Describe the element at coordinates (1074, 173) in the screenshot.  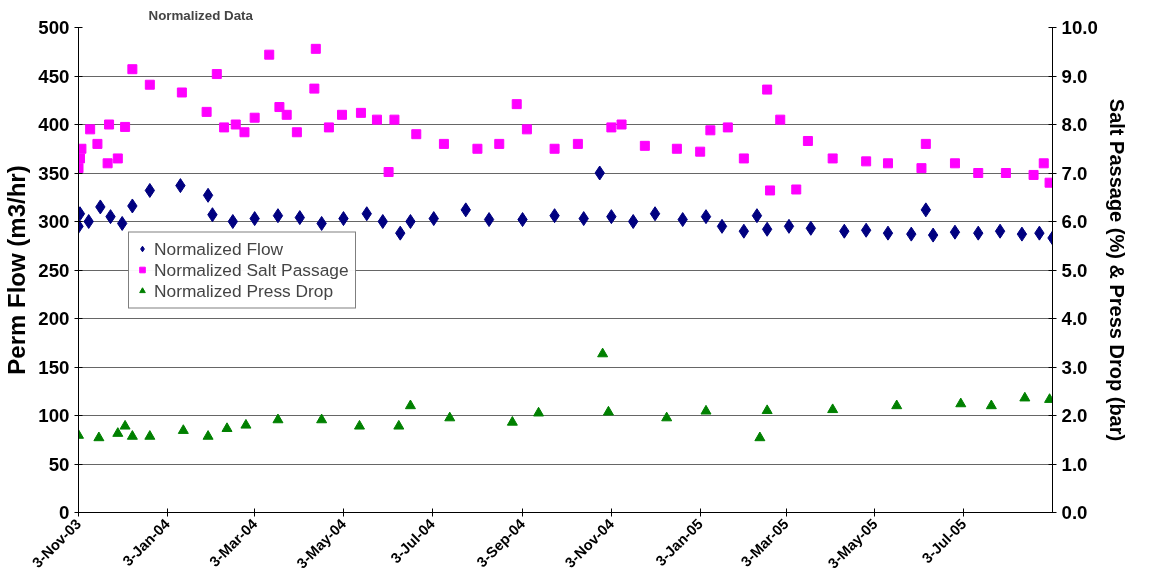
I see `y2-tick-label: 7.0` at that location.